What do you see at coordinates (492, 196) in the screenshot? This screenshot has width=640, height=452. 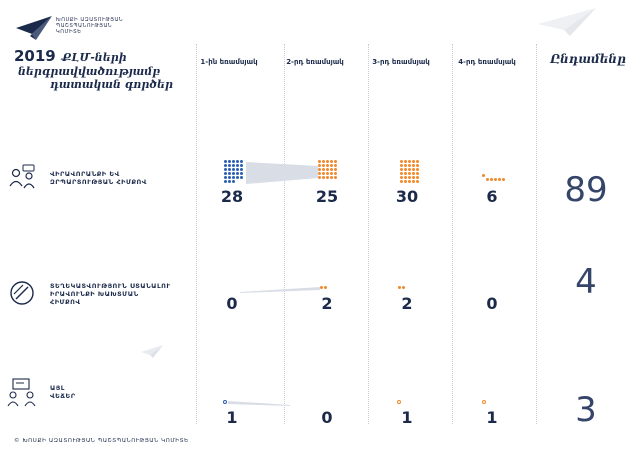 I see `value-r1-q4: 6` at bounding box center [492, 196].